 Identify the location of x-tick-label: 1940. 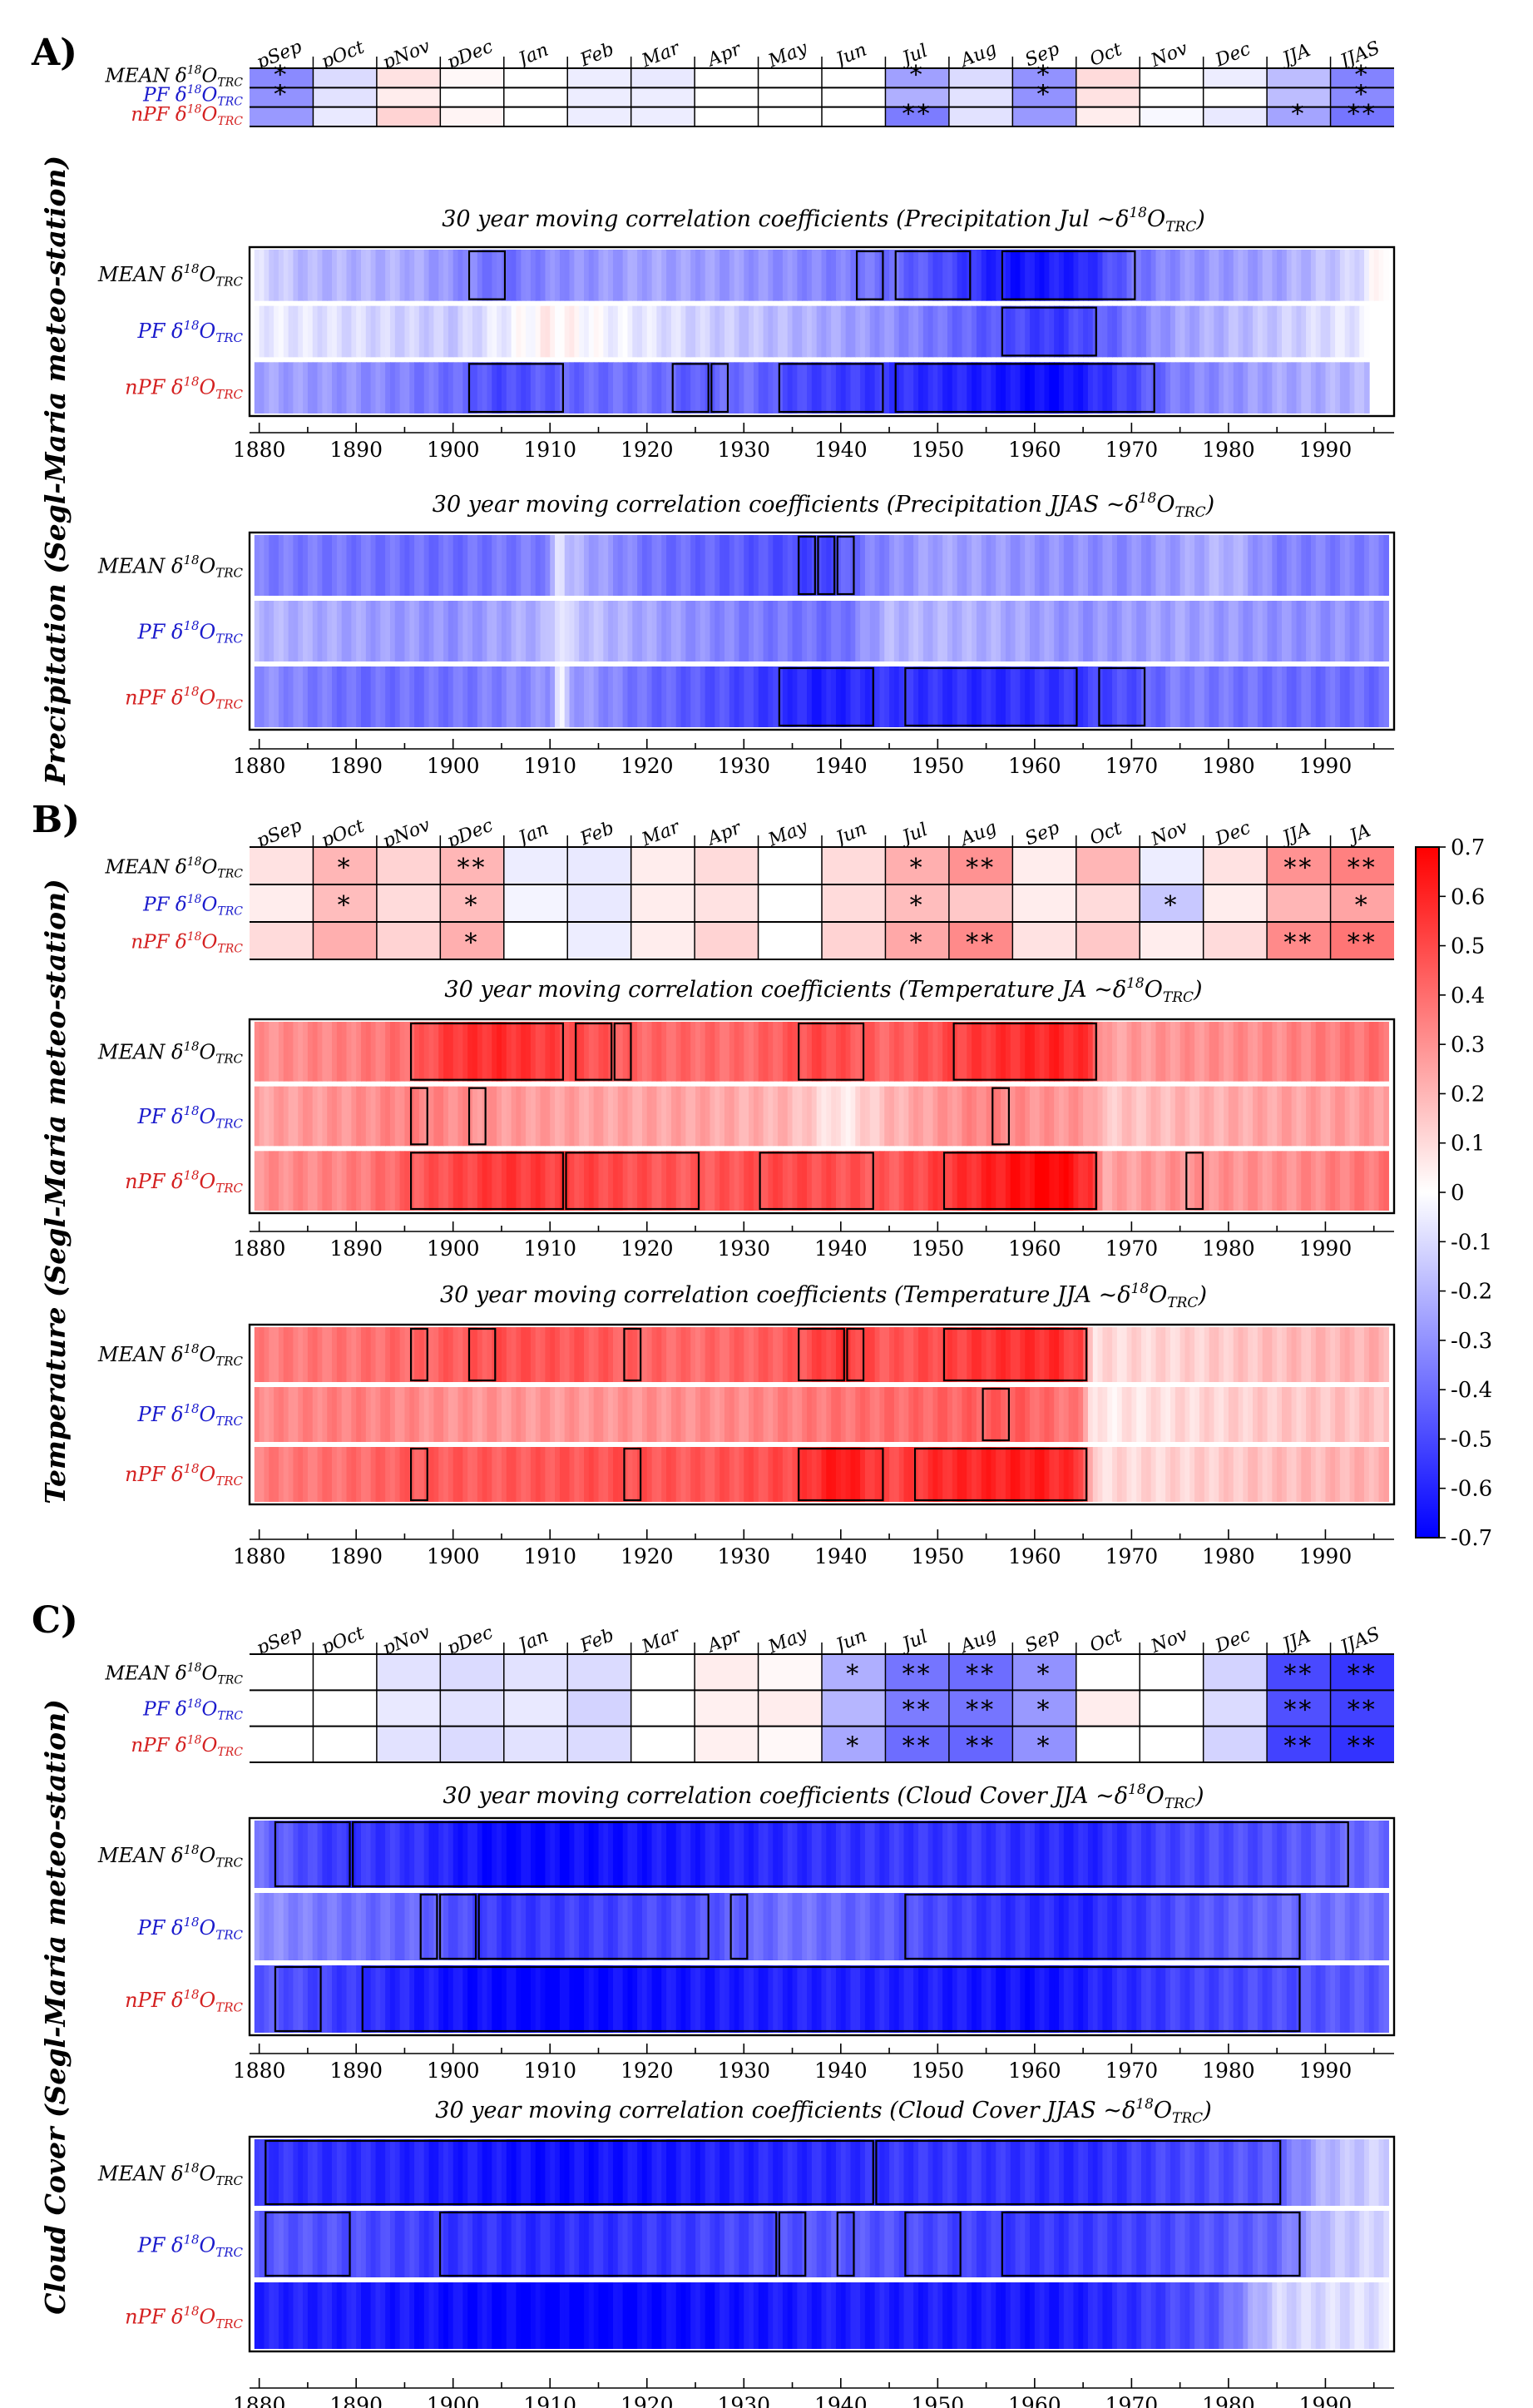
(841, 1249).